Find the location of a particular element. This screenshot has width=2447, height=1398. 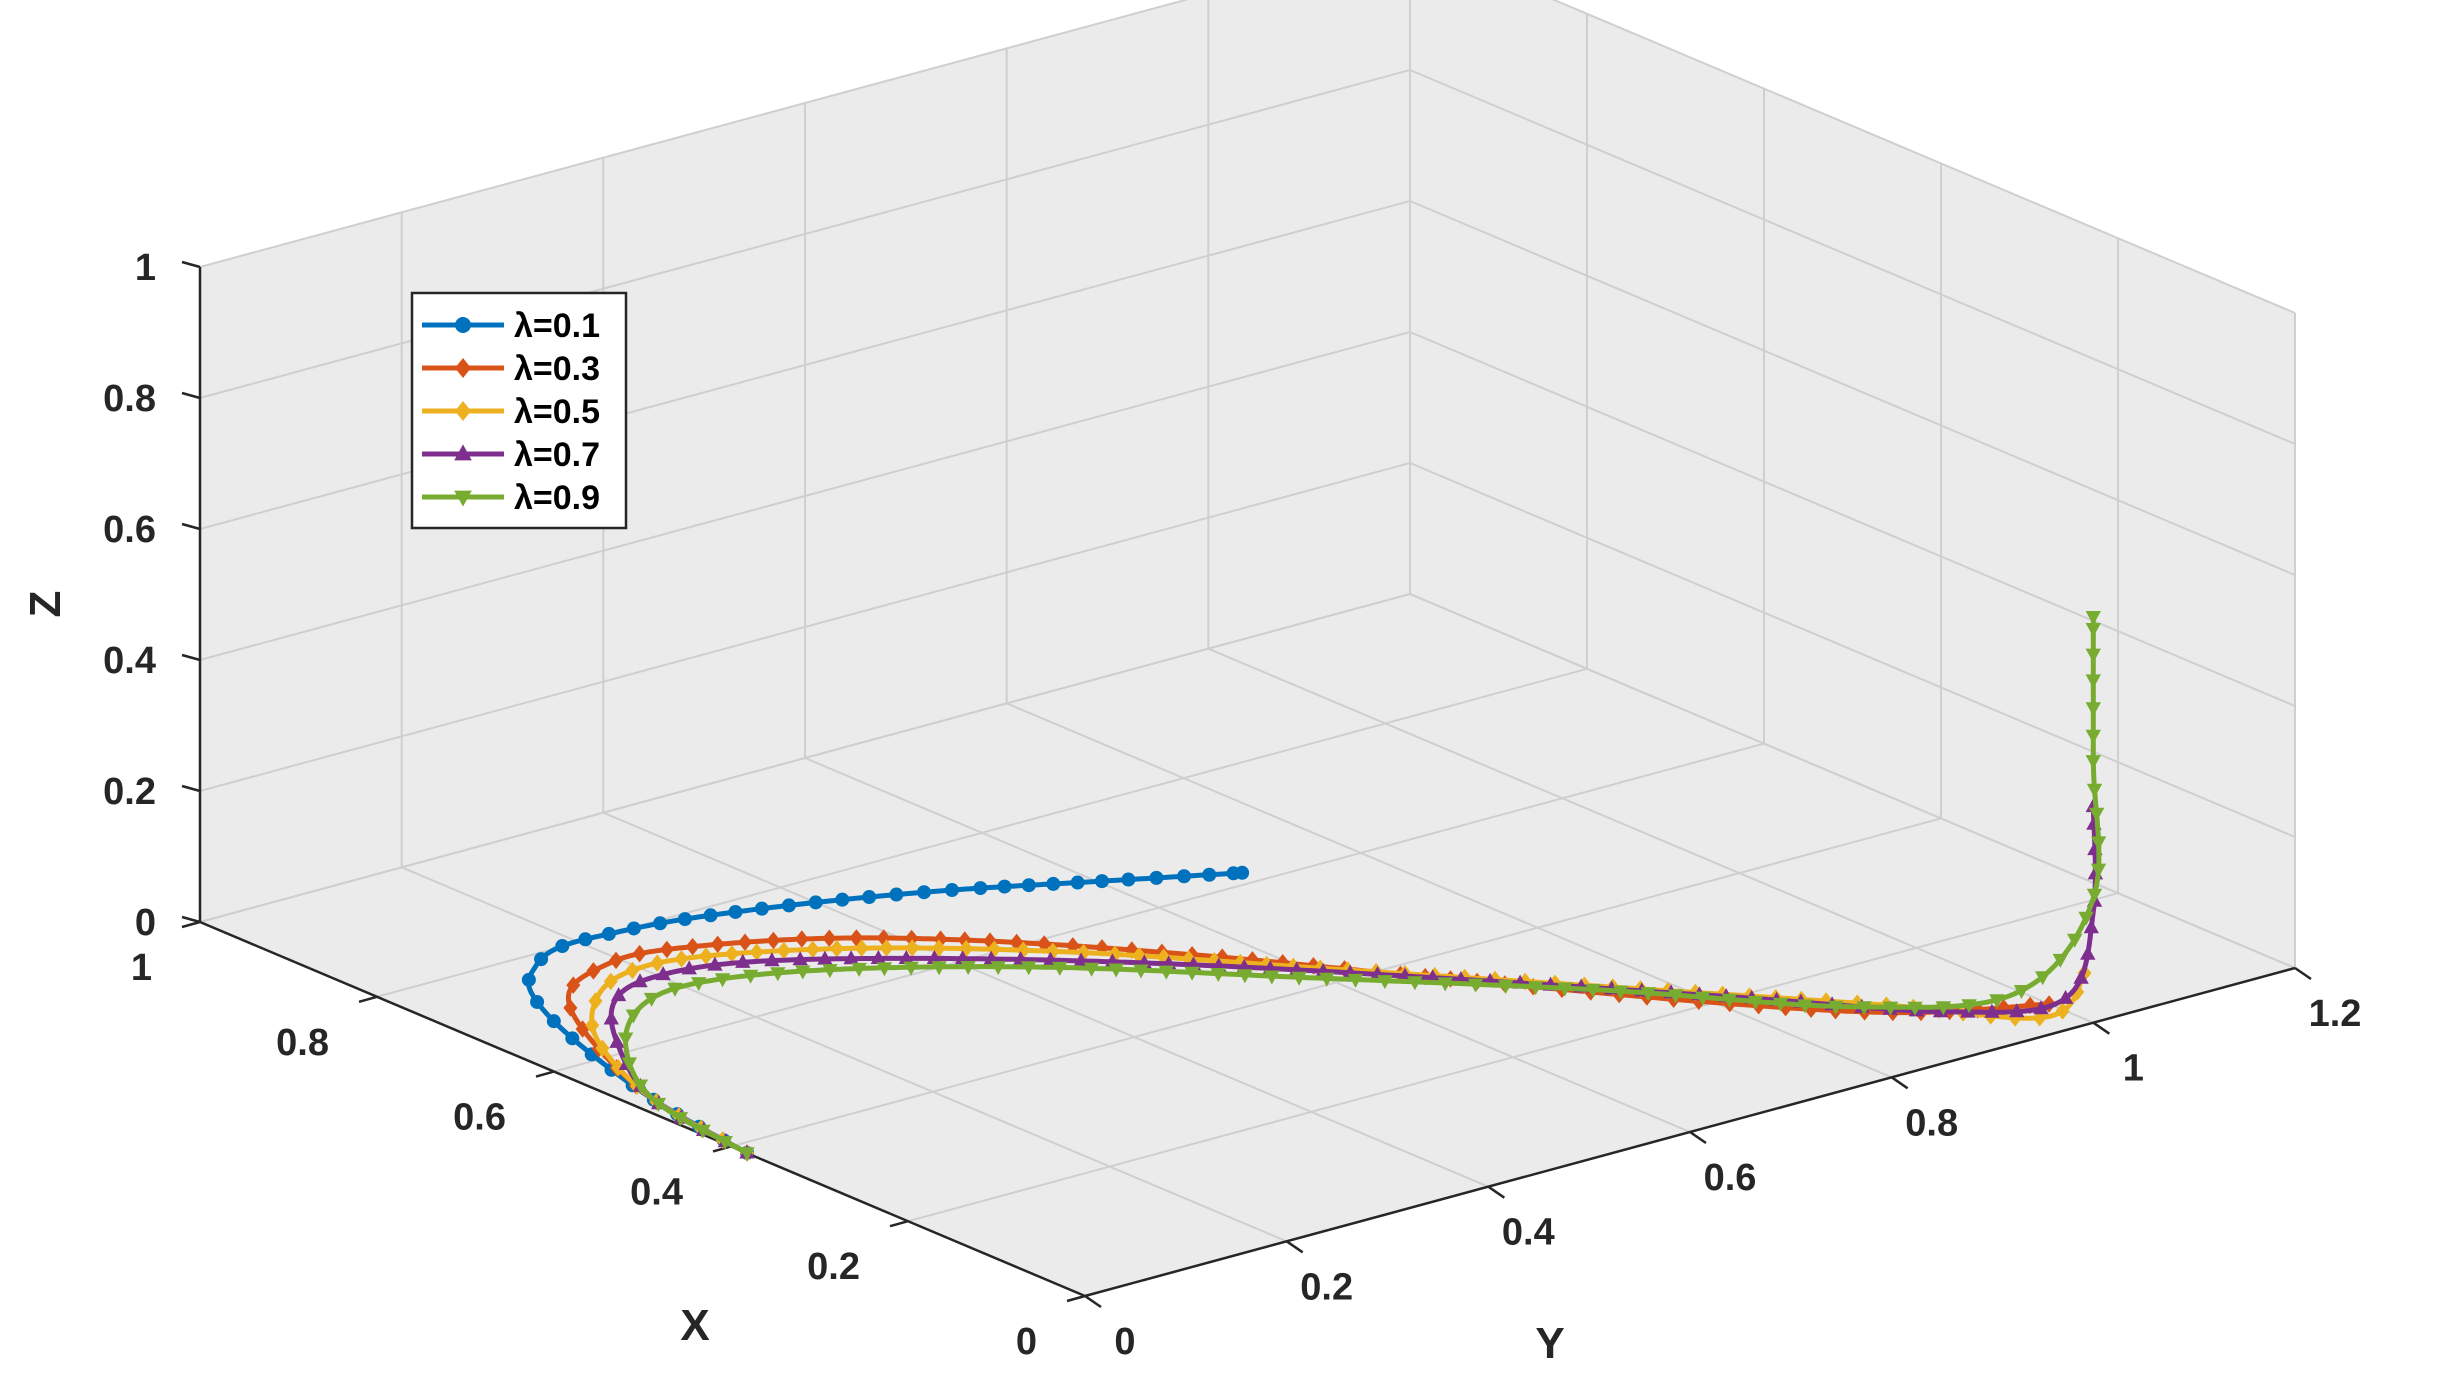

y-tick-label: 0.8 is located at coordinates (1931, 1123).